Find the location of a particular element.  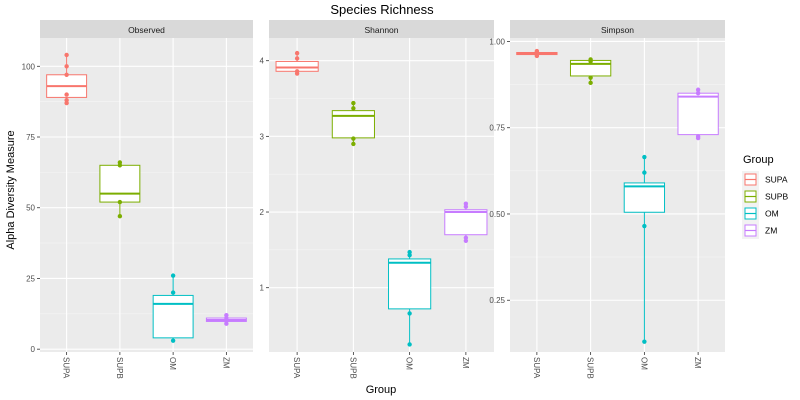

tick-label-y: 50 is located at coordinates (30, 208).